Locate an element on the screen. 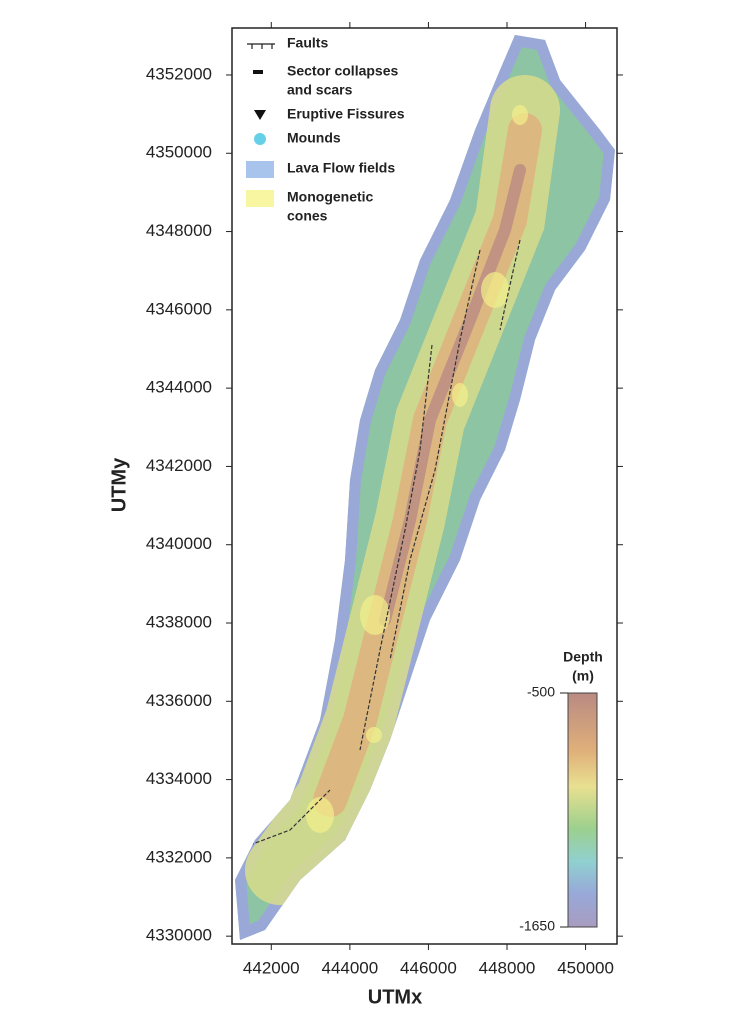  x-axis-label: UTMx is located at coordinates (395, 997).